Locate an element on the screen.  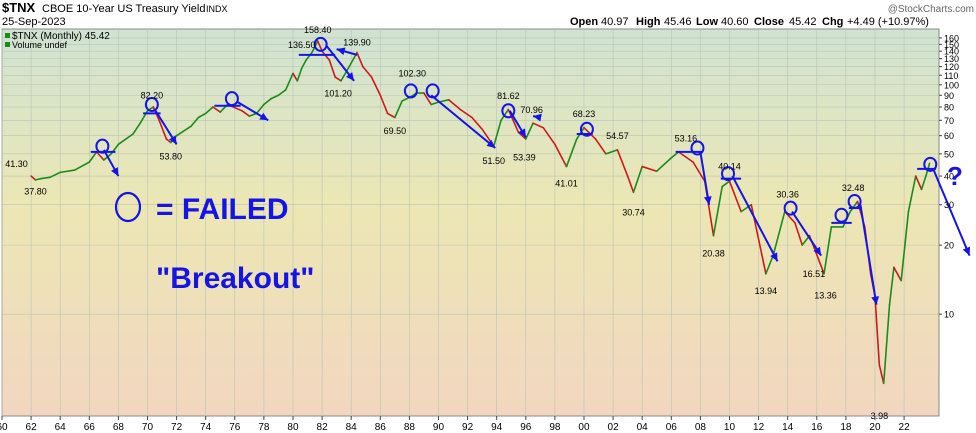
value-label: 13.36 is located at coordinates (825, 295).